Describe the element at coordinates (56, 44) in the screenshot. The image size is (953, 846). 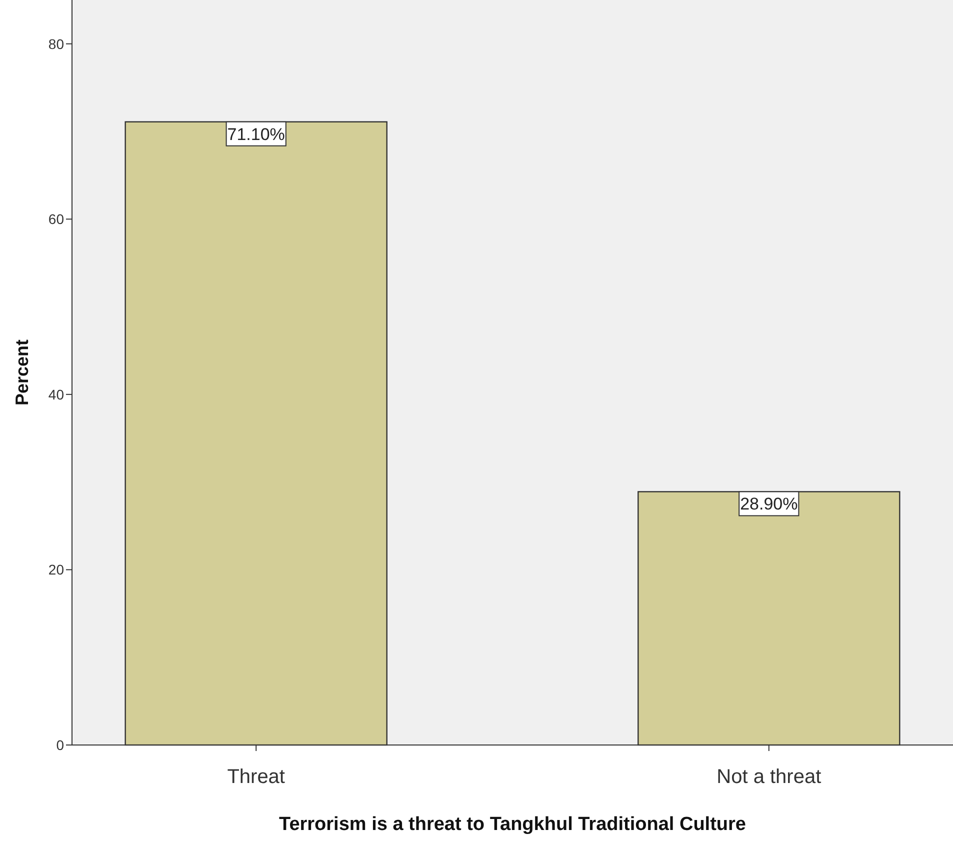
I see `y-tick-label: 80` at that location.